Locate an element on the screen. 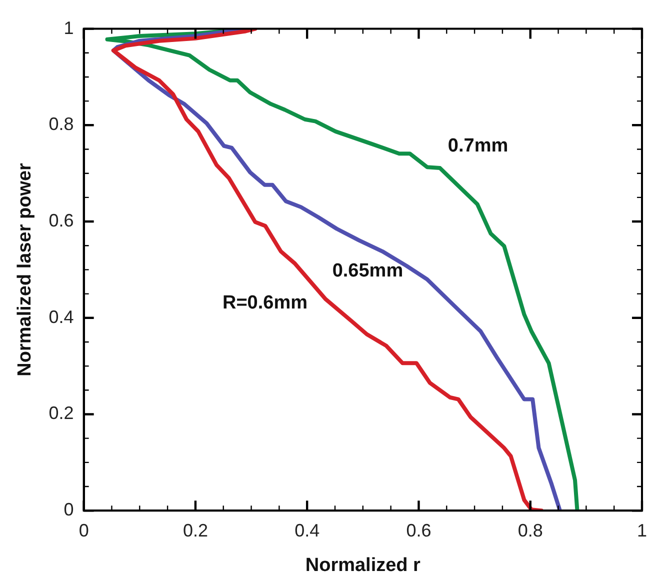  x-tick-label: 0.8 is located at coordinates (530, 530).